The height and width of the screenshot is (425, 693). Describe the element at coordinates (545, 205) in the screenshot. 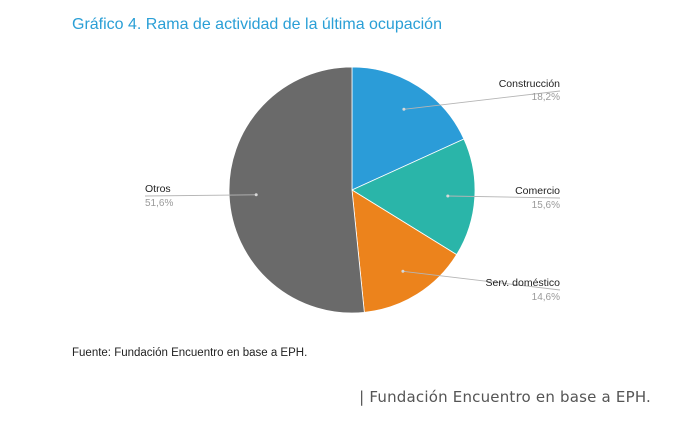

I see `slice-value-comercio: 15,6%` at that location.